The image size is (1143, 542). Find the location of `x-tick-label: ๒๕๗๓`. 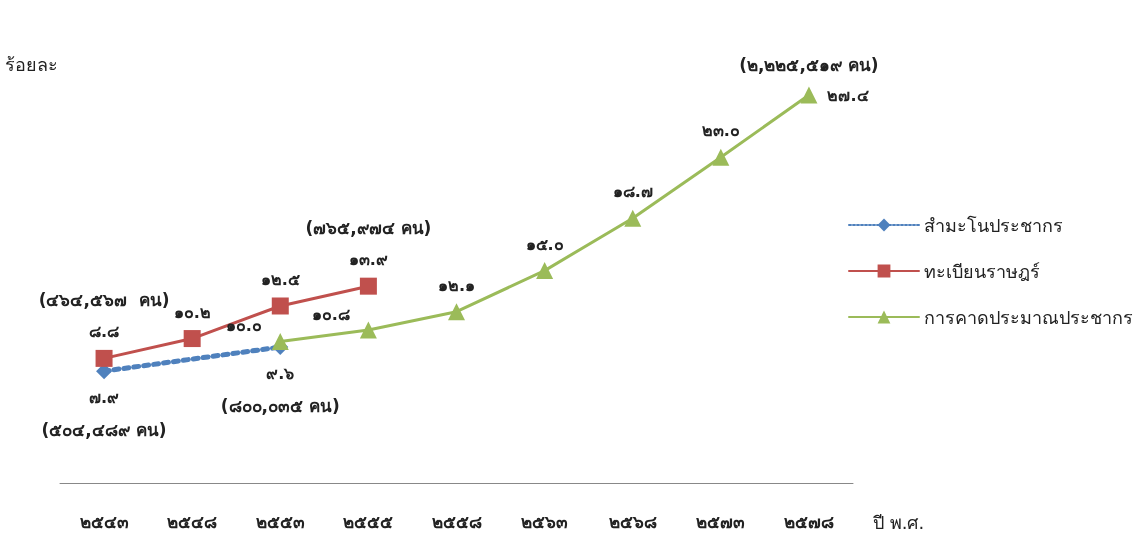

x-tick-label: ๒๕๗๓ is located at coordinates (721, 521).